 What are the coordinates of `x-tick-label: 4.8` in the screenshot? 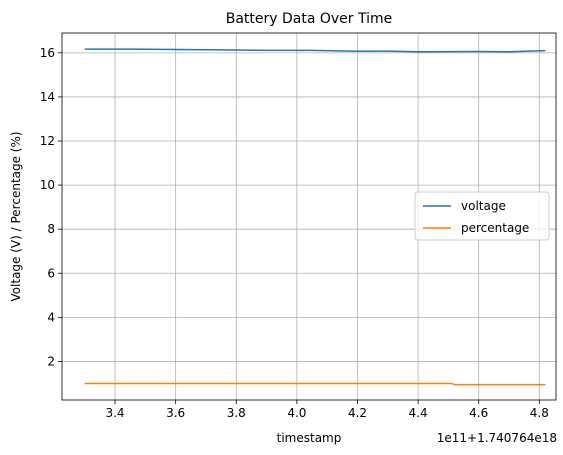 It's located at (539, 413).